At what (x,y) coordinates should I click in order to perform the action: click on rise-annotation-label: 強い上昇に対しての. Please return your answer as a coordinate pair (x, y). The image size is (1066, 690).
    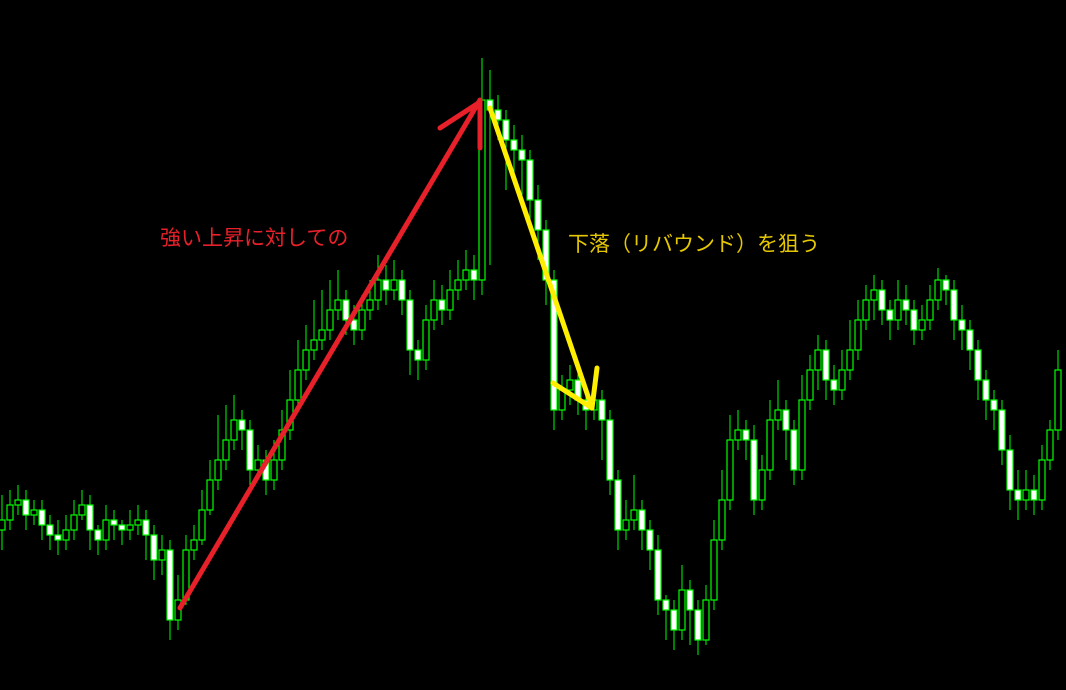
    Looking at the image, I should click on (254, 238).